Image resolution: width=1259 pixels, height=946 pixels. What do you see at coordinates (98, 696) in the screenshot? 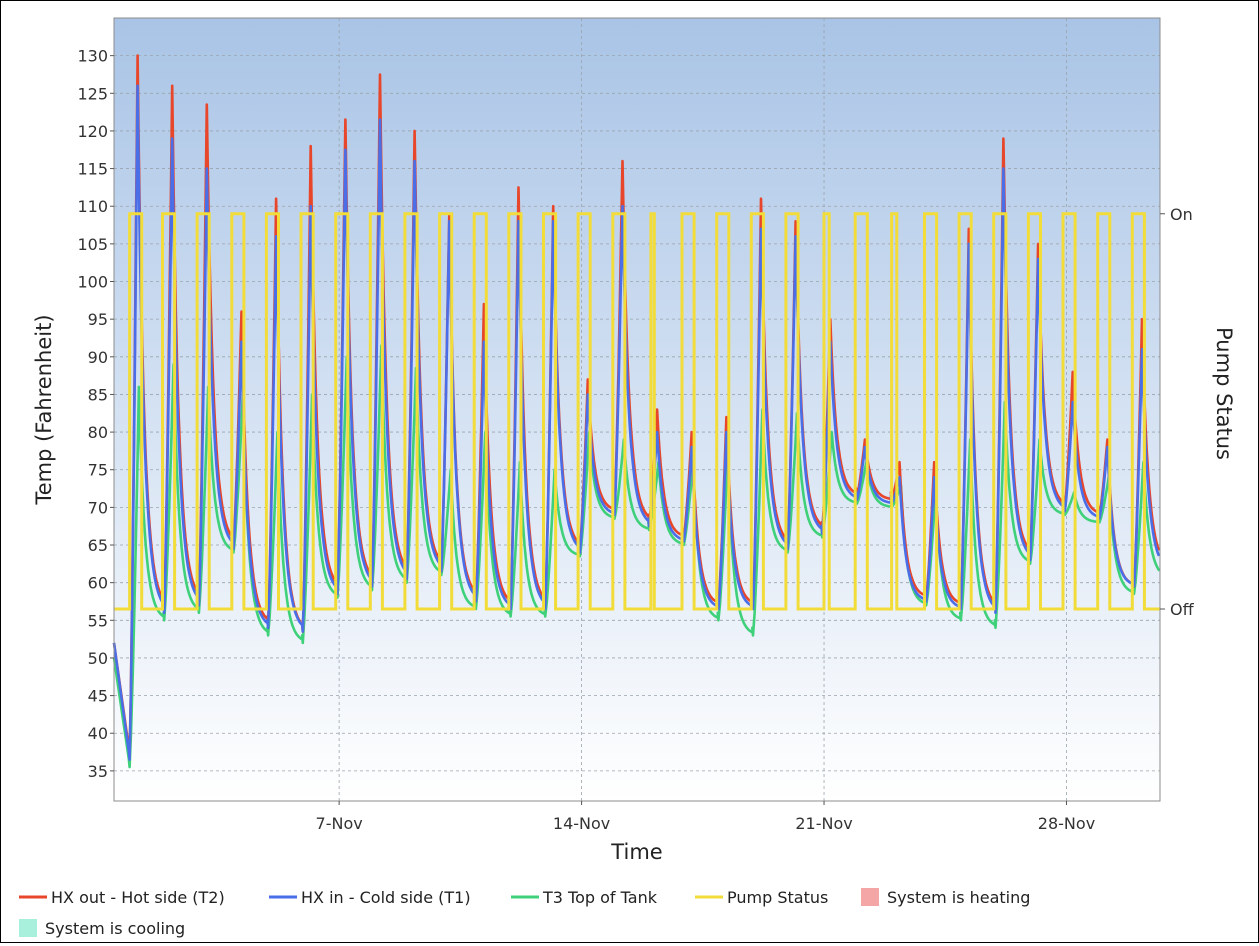
I see `y-tick-label: 45` at bounding box center [98, 696].